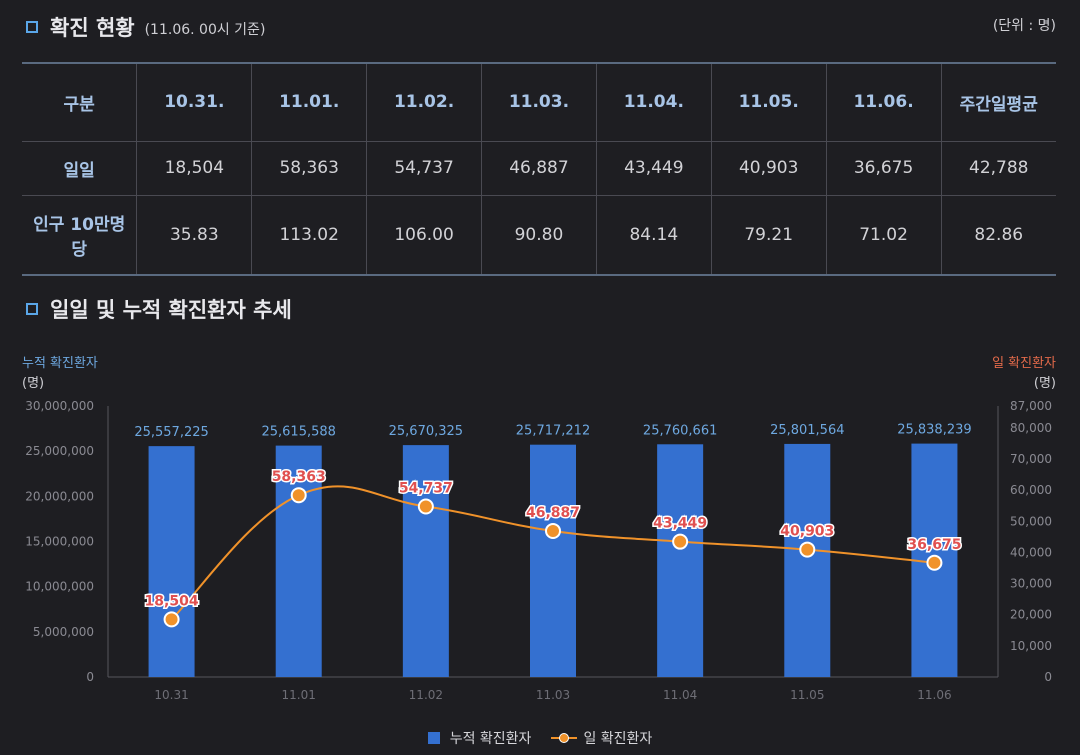 This screenshot has width=1080, height=755. I want to click on col-header-weekly-avg: 주간일평균, so click(998, 102).